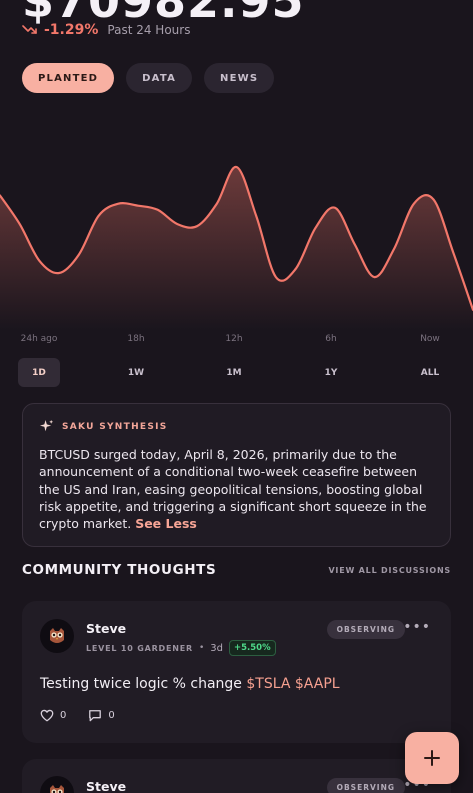 This screenshot has width=473, height=793. I want to click on post-text: Testing twice logic % change $TSLA $AAPL, so click(190, 684).